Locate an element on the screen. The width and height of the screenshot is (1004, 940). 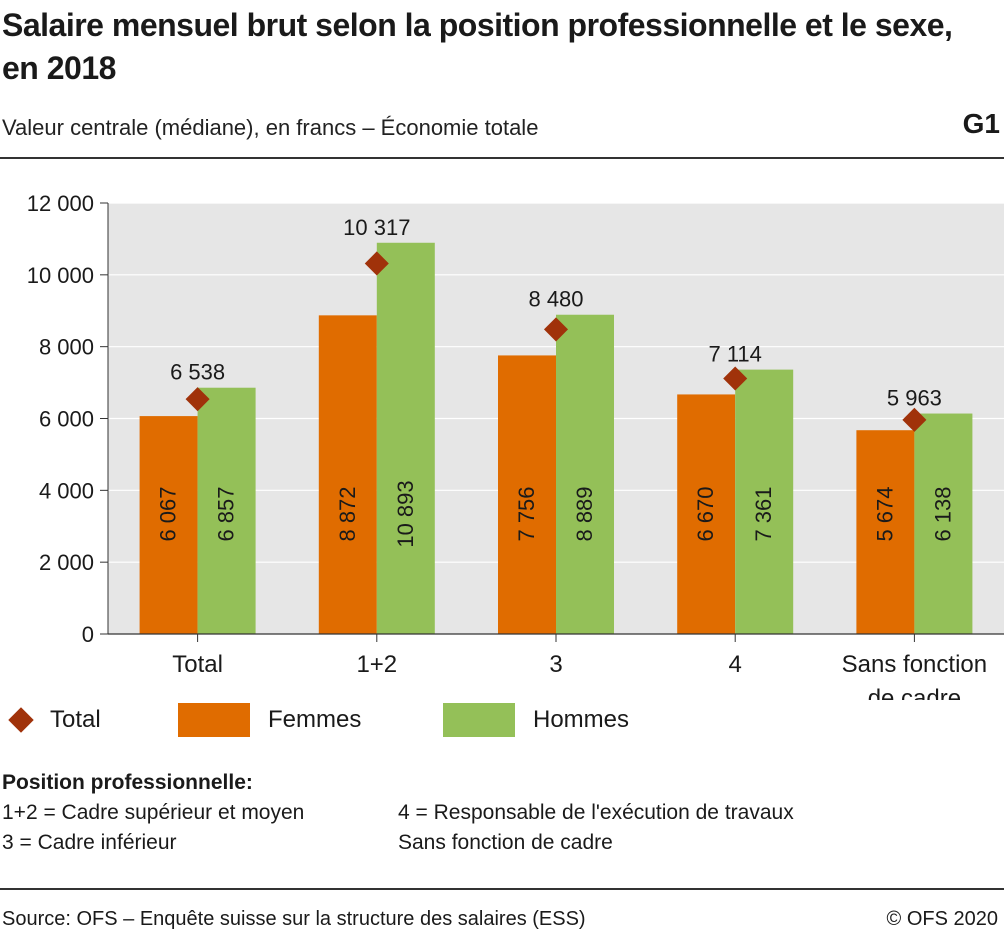
total-value-label: 5 963 is located at coordinates (914, 398).